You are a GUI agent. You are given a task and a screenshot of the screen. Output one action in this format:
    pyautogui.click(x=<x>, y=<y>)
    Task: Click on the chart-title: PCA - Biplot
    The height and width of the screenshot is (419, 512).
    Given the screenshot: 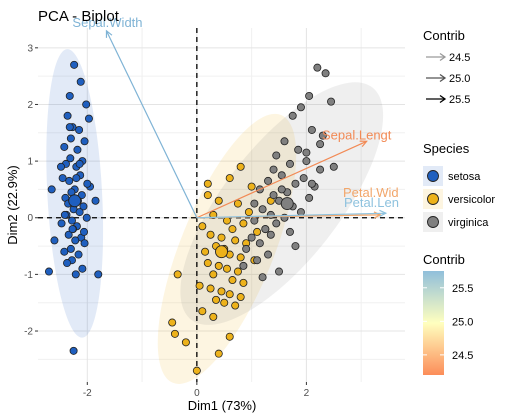 What is the action you would take?
    pyautogui.click(x=79, y=16)
    